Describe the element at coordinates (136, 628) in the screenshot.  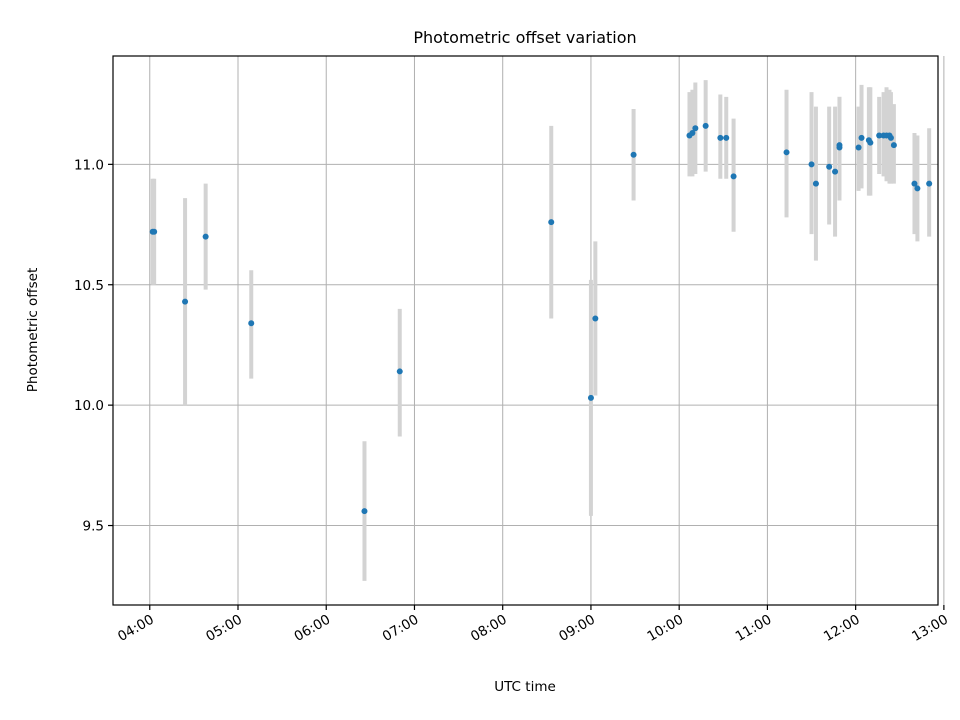
I see `x-tick-label: 04:00` at that location.